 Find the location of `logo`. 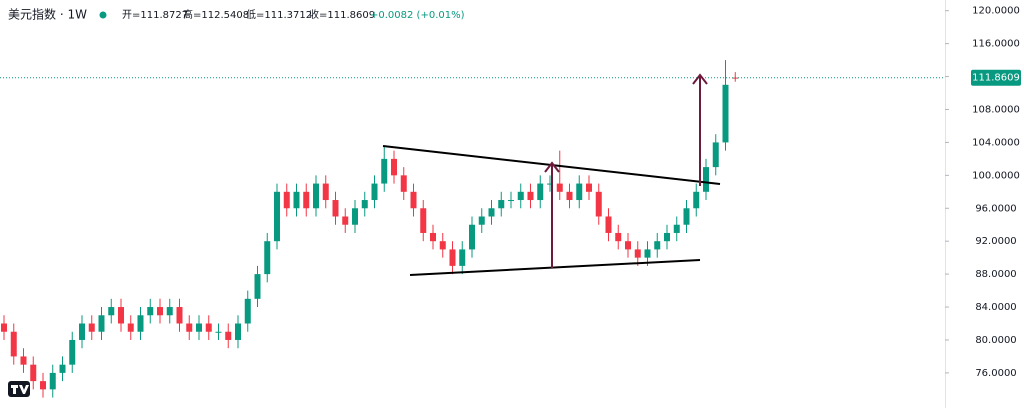

logo is located at coordinates (19, 389).